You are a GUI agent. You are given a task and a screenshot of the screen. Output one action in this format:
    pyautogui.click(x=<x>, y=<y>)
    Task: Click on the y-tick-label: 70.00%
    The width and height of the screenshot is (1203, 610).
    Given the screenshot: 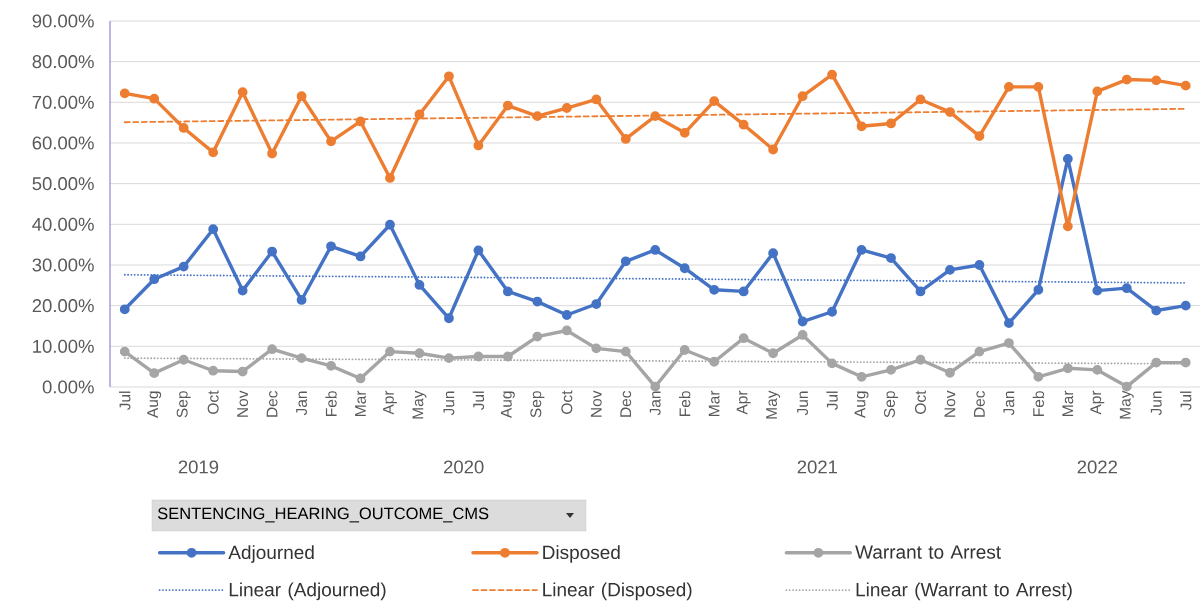 What is the action you would take?
    pyautogui.click(x=63, y=102)
    